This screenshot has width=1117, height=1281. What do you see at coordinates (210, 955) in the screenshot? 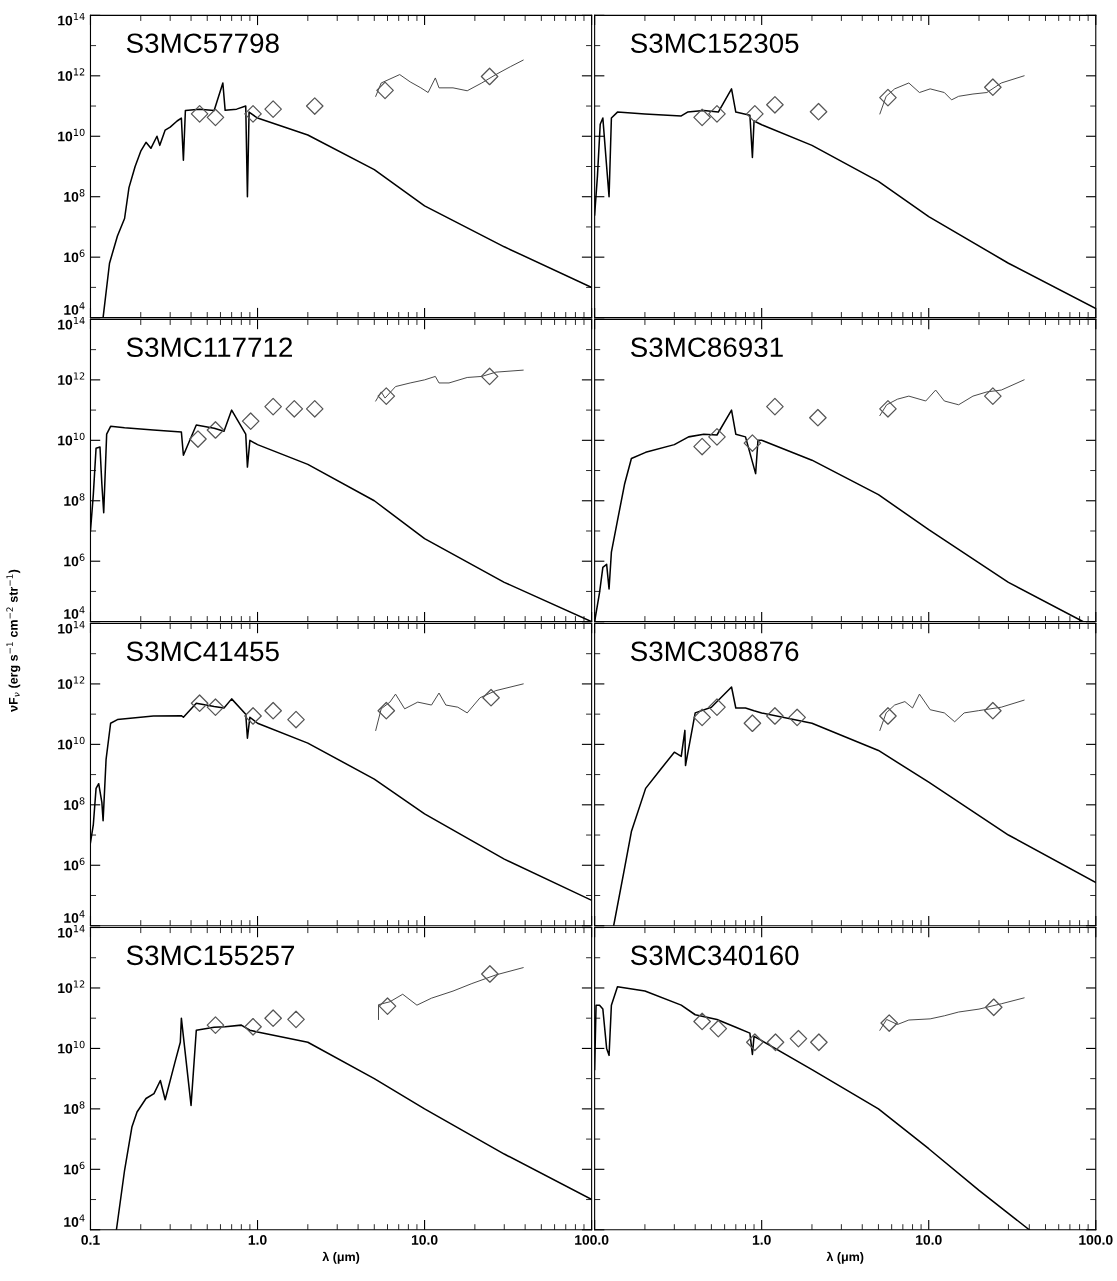
I see `text: S3MC155257` at bounding box center [210, 955].